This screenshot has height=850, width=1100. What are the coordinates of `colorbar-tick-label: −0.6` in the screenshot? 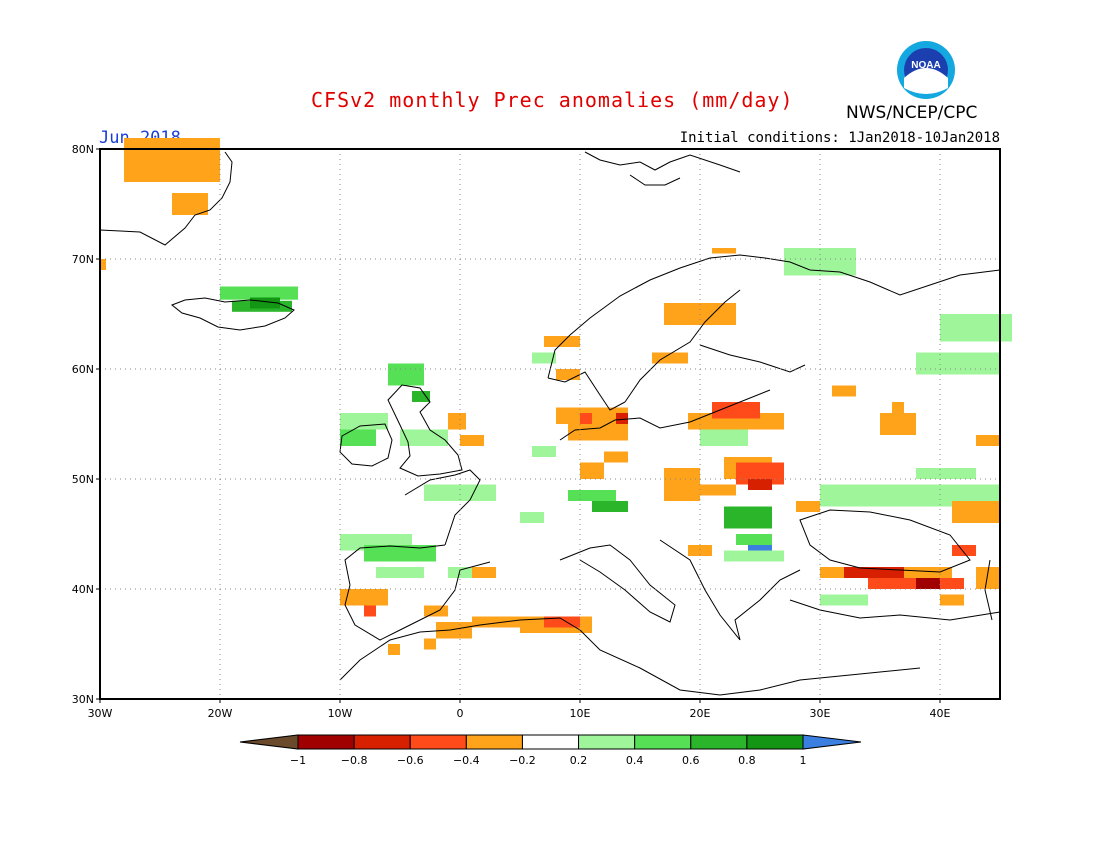 It's located at (410, 760).